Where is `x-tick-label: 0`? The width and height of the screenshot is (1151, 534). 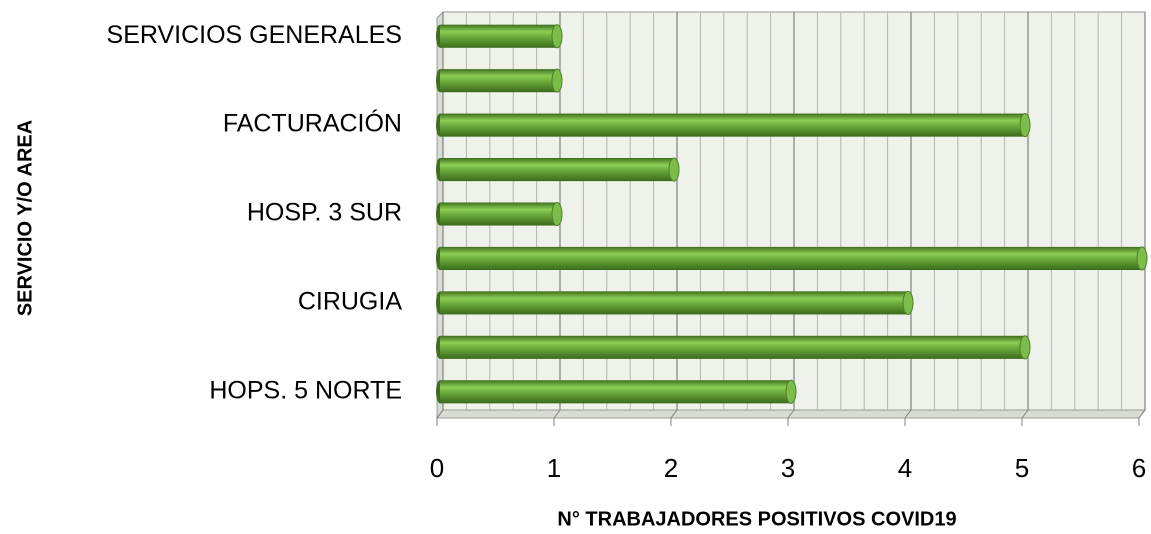
x-tick-label: 0 is located at coordinates (437, 468).